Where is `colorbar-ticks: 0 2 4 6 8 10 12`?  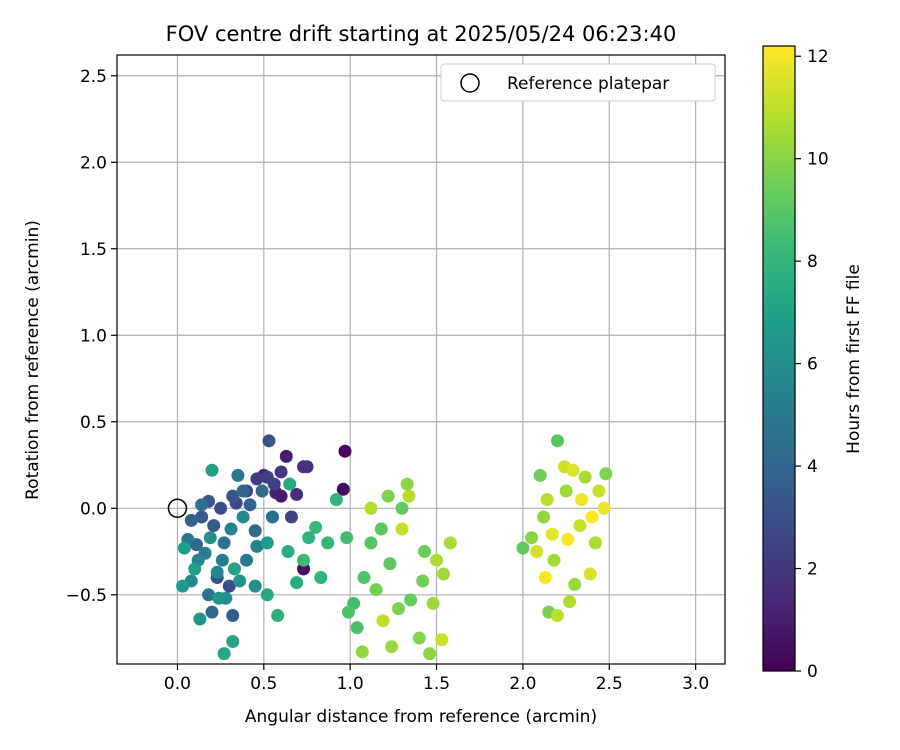
colorbar-ticks: 0 2 4 6 8 10 12 is located at coordinates (812, 364).